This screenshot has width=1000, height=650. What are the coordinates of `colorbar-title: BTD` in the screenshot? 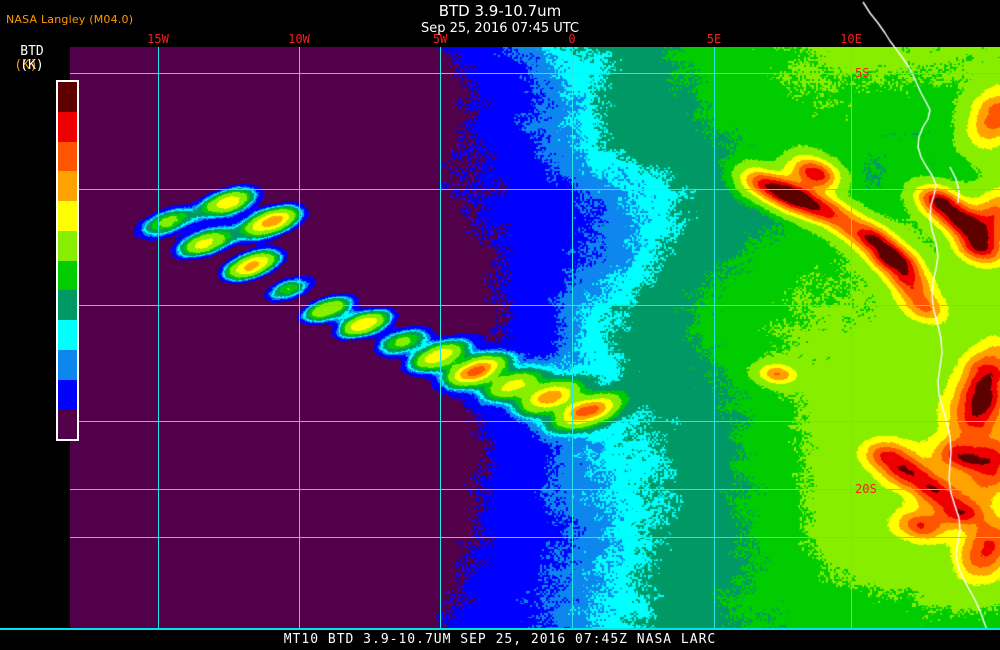 It's located at (32, 51).